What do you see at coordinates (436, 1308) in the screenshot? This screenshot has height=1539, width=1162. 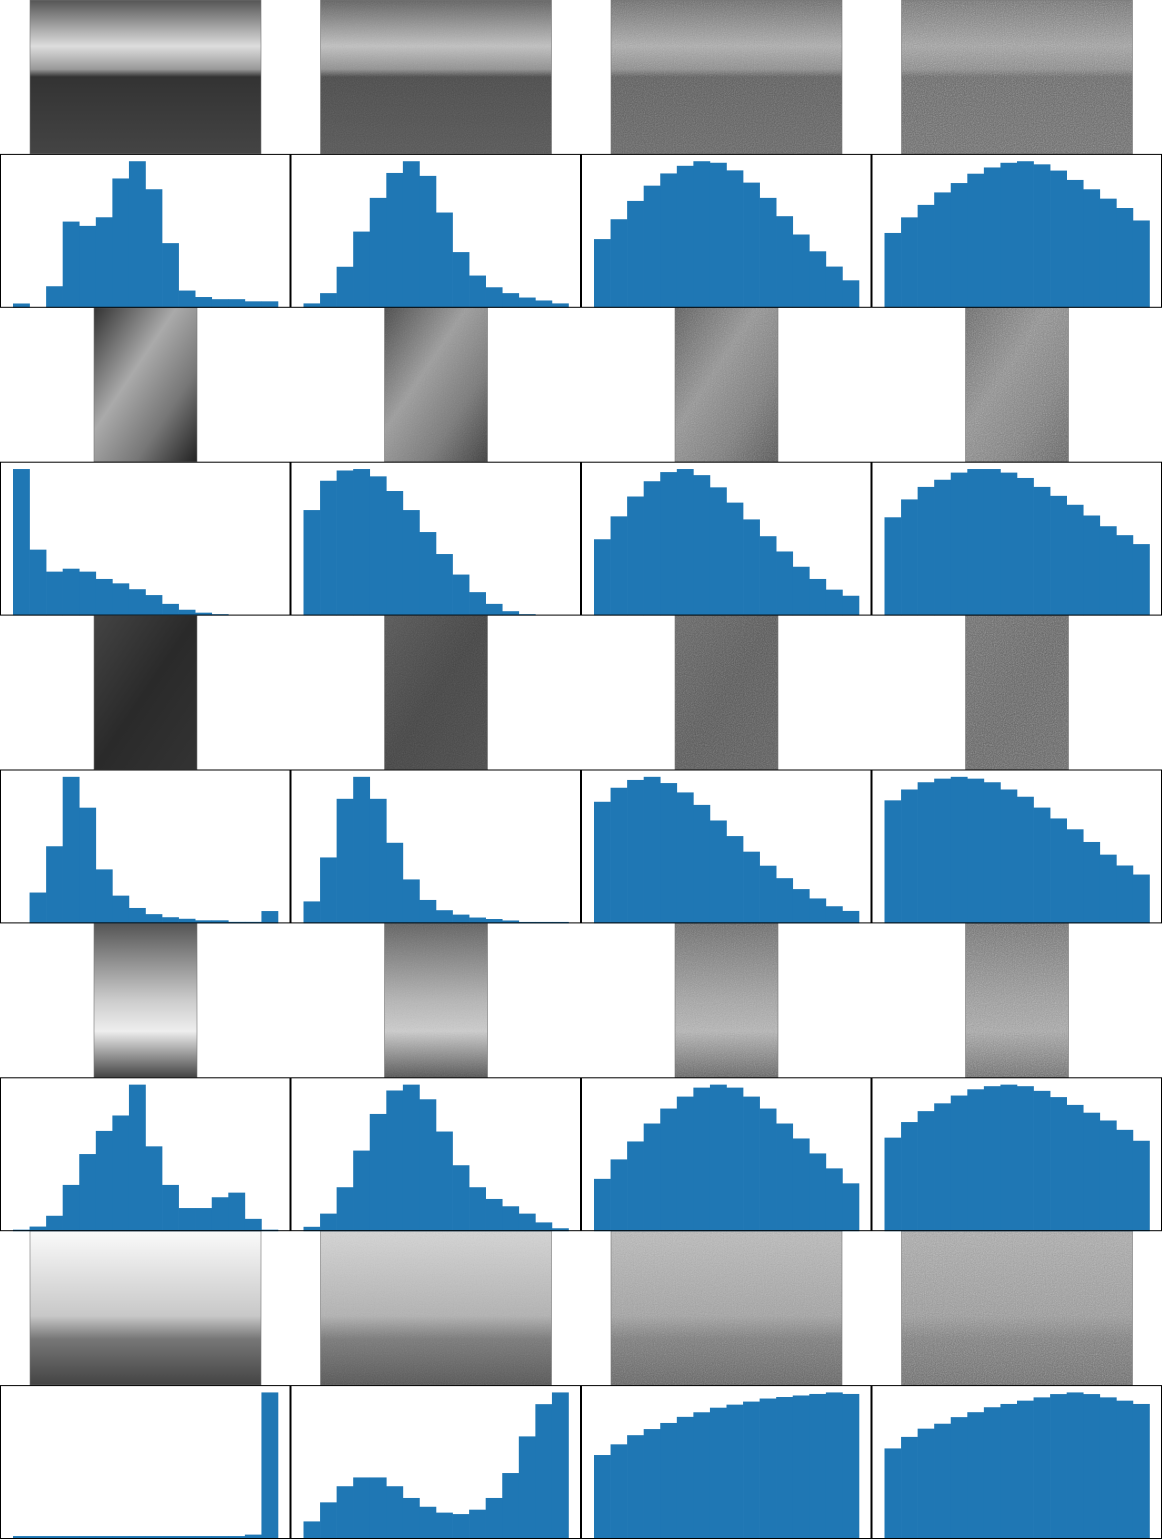 I see `photo-noise` at bounding box center [436, 1308].